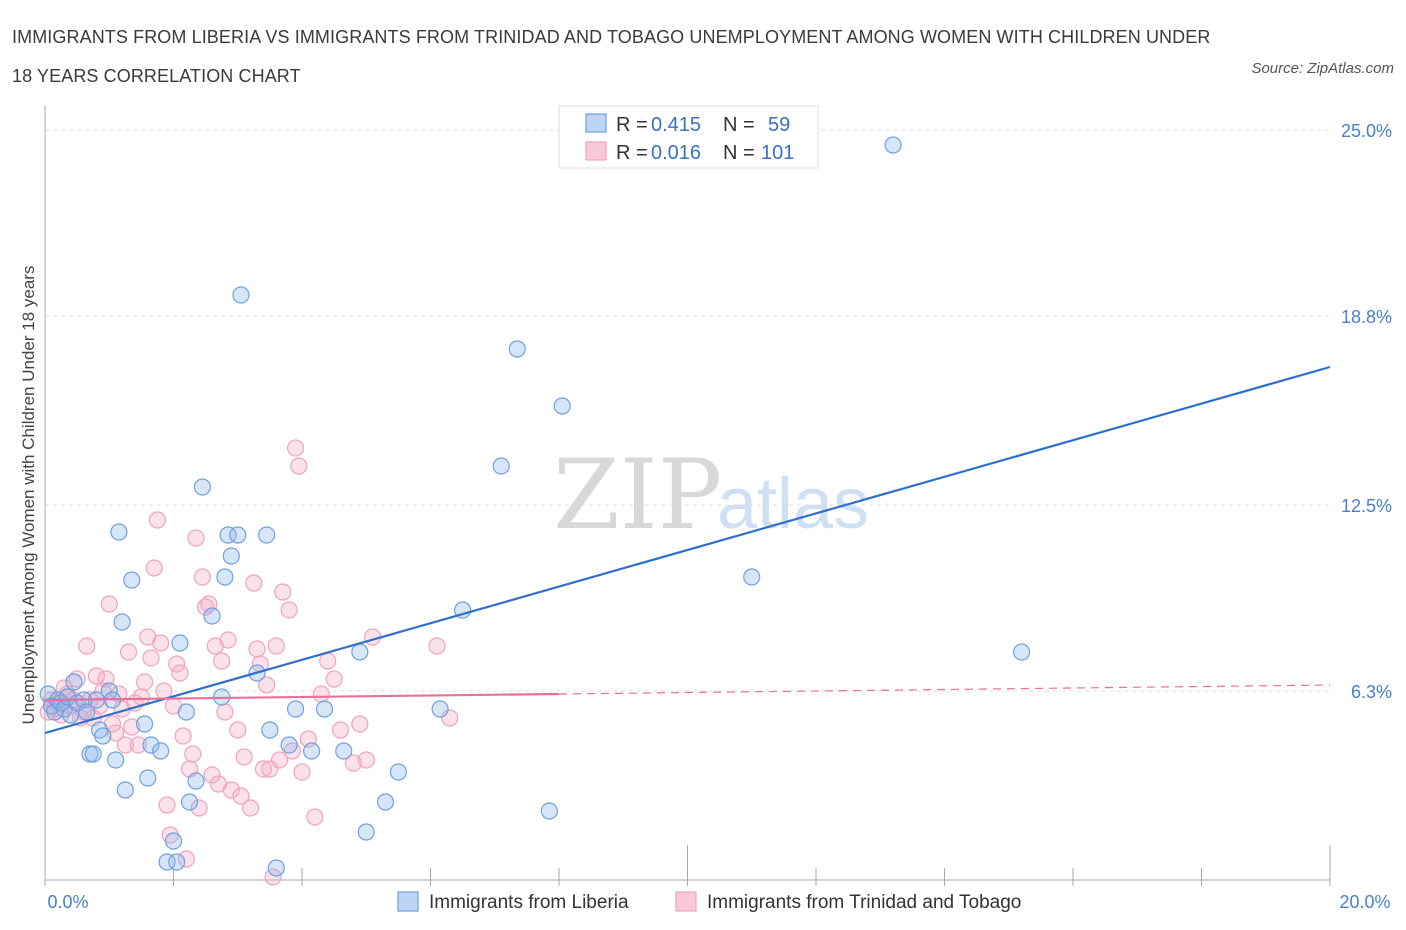  I want to click on legend-r-value-1: 0.415, so click(676, 125).